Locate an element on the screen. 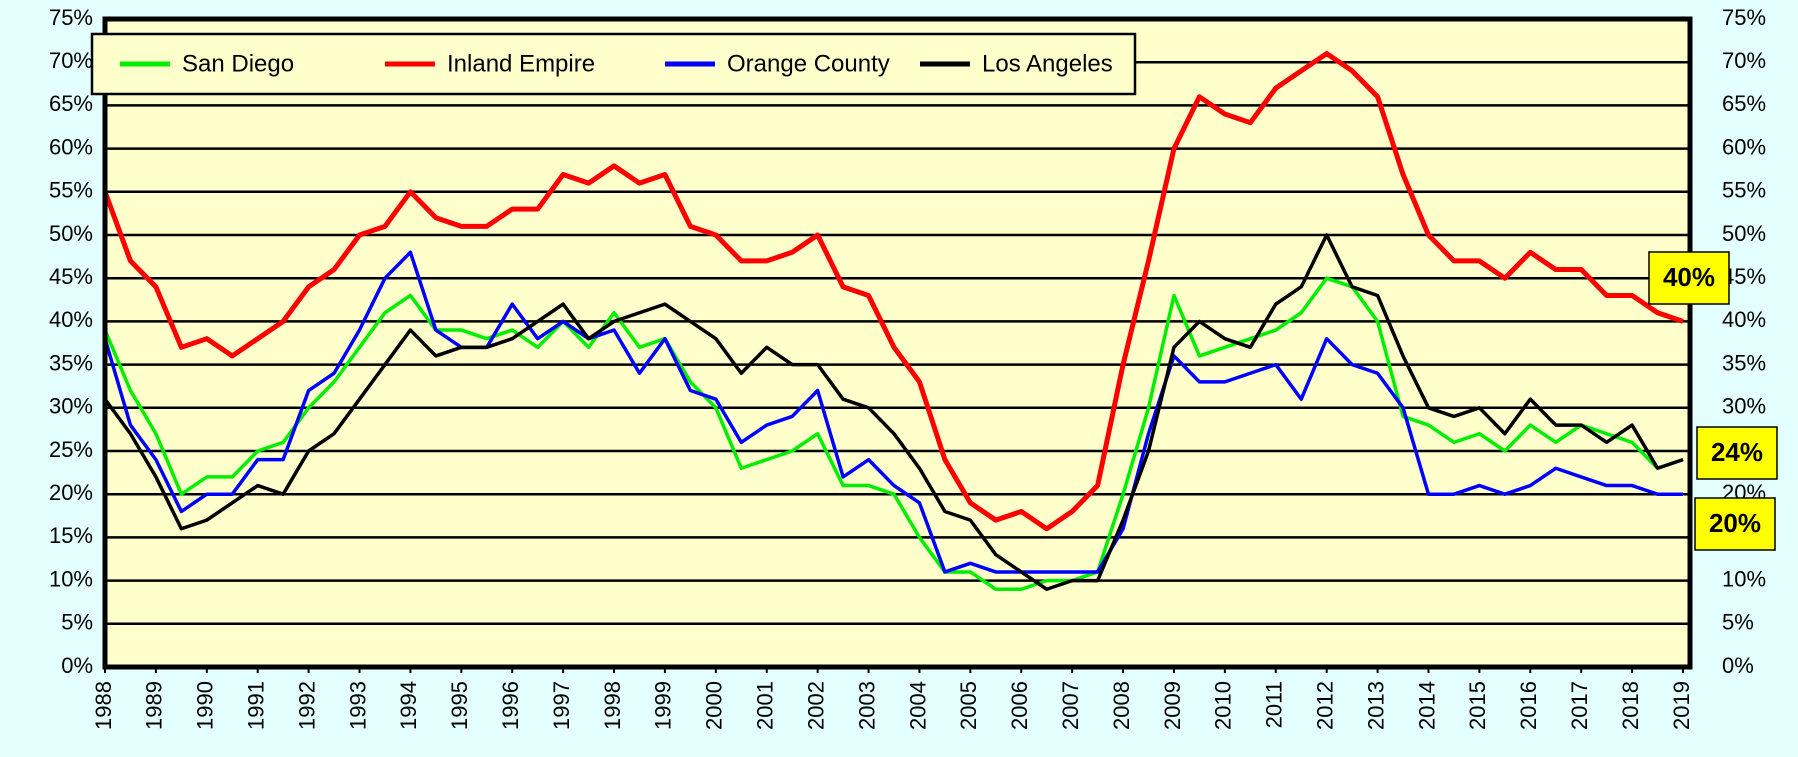 Image resolution: width=1798 pixels, height=757 pixels. x-tick-label: 2004 is located at coordinates (917, 705).